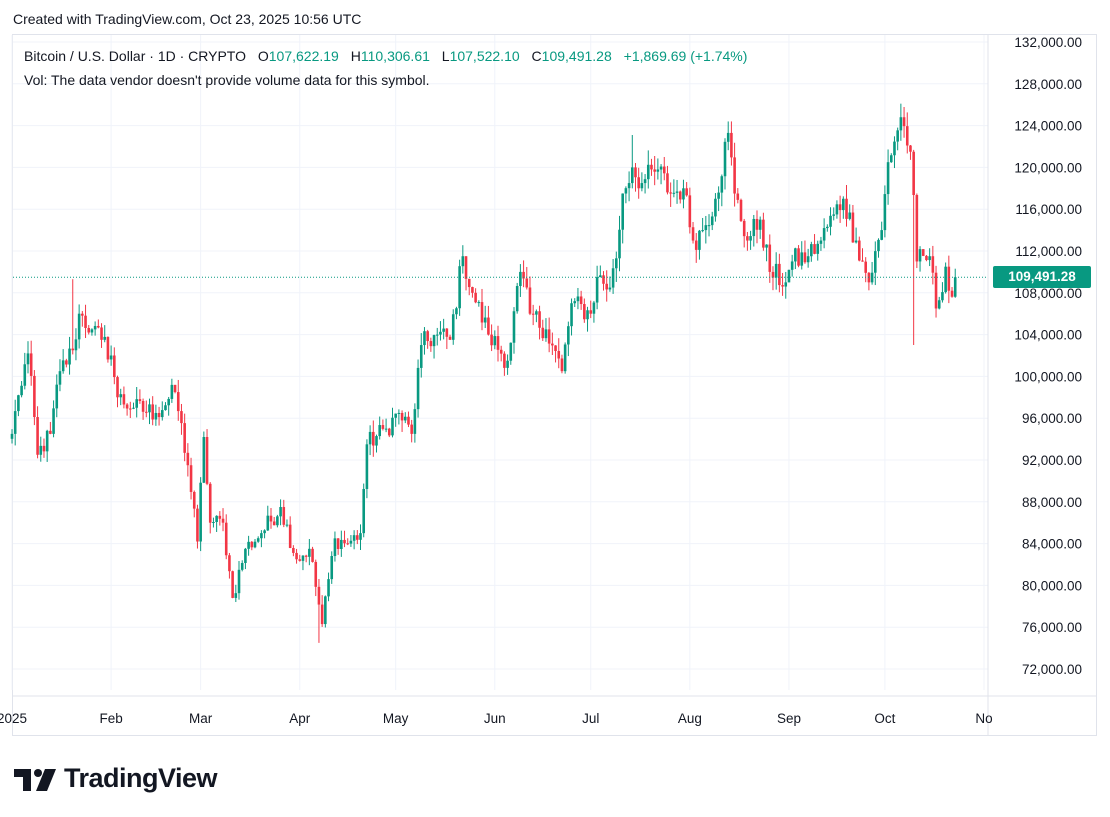 The width and height of the screenshot is (1110, 817). What do you see at coordinates (1052, 502) in the screenshot?
I see `price-tick-label: 88,000.00` at bounding box center [1052, 502].